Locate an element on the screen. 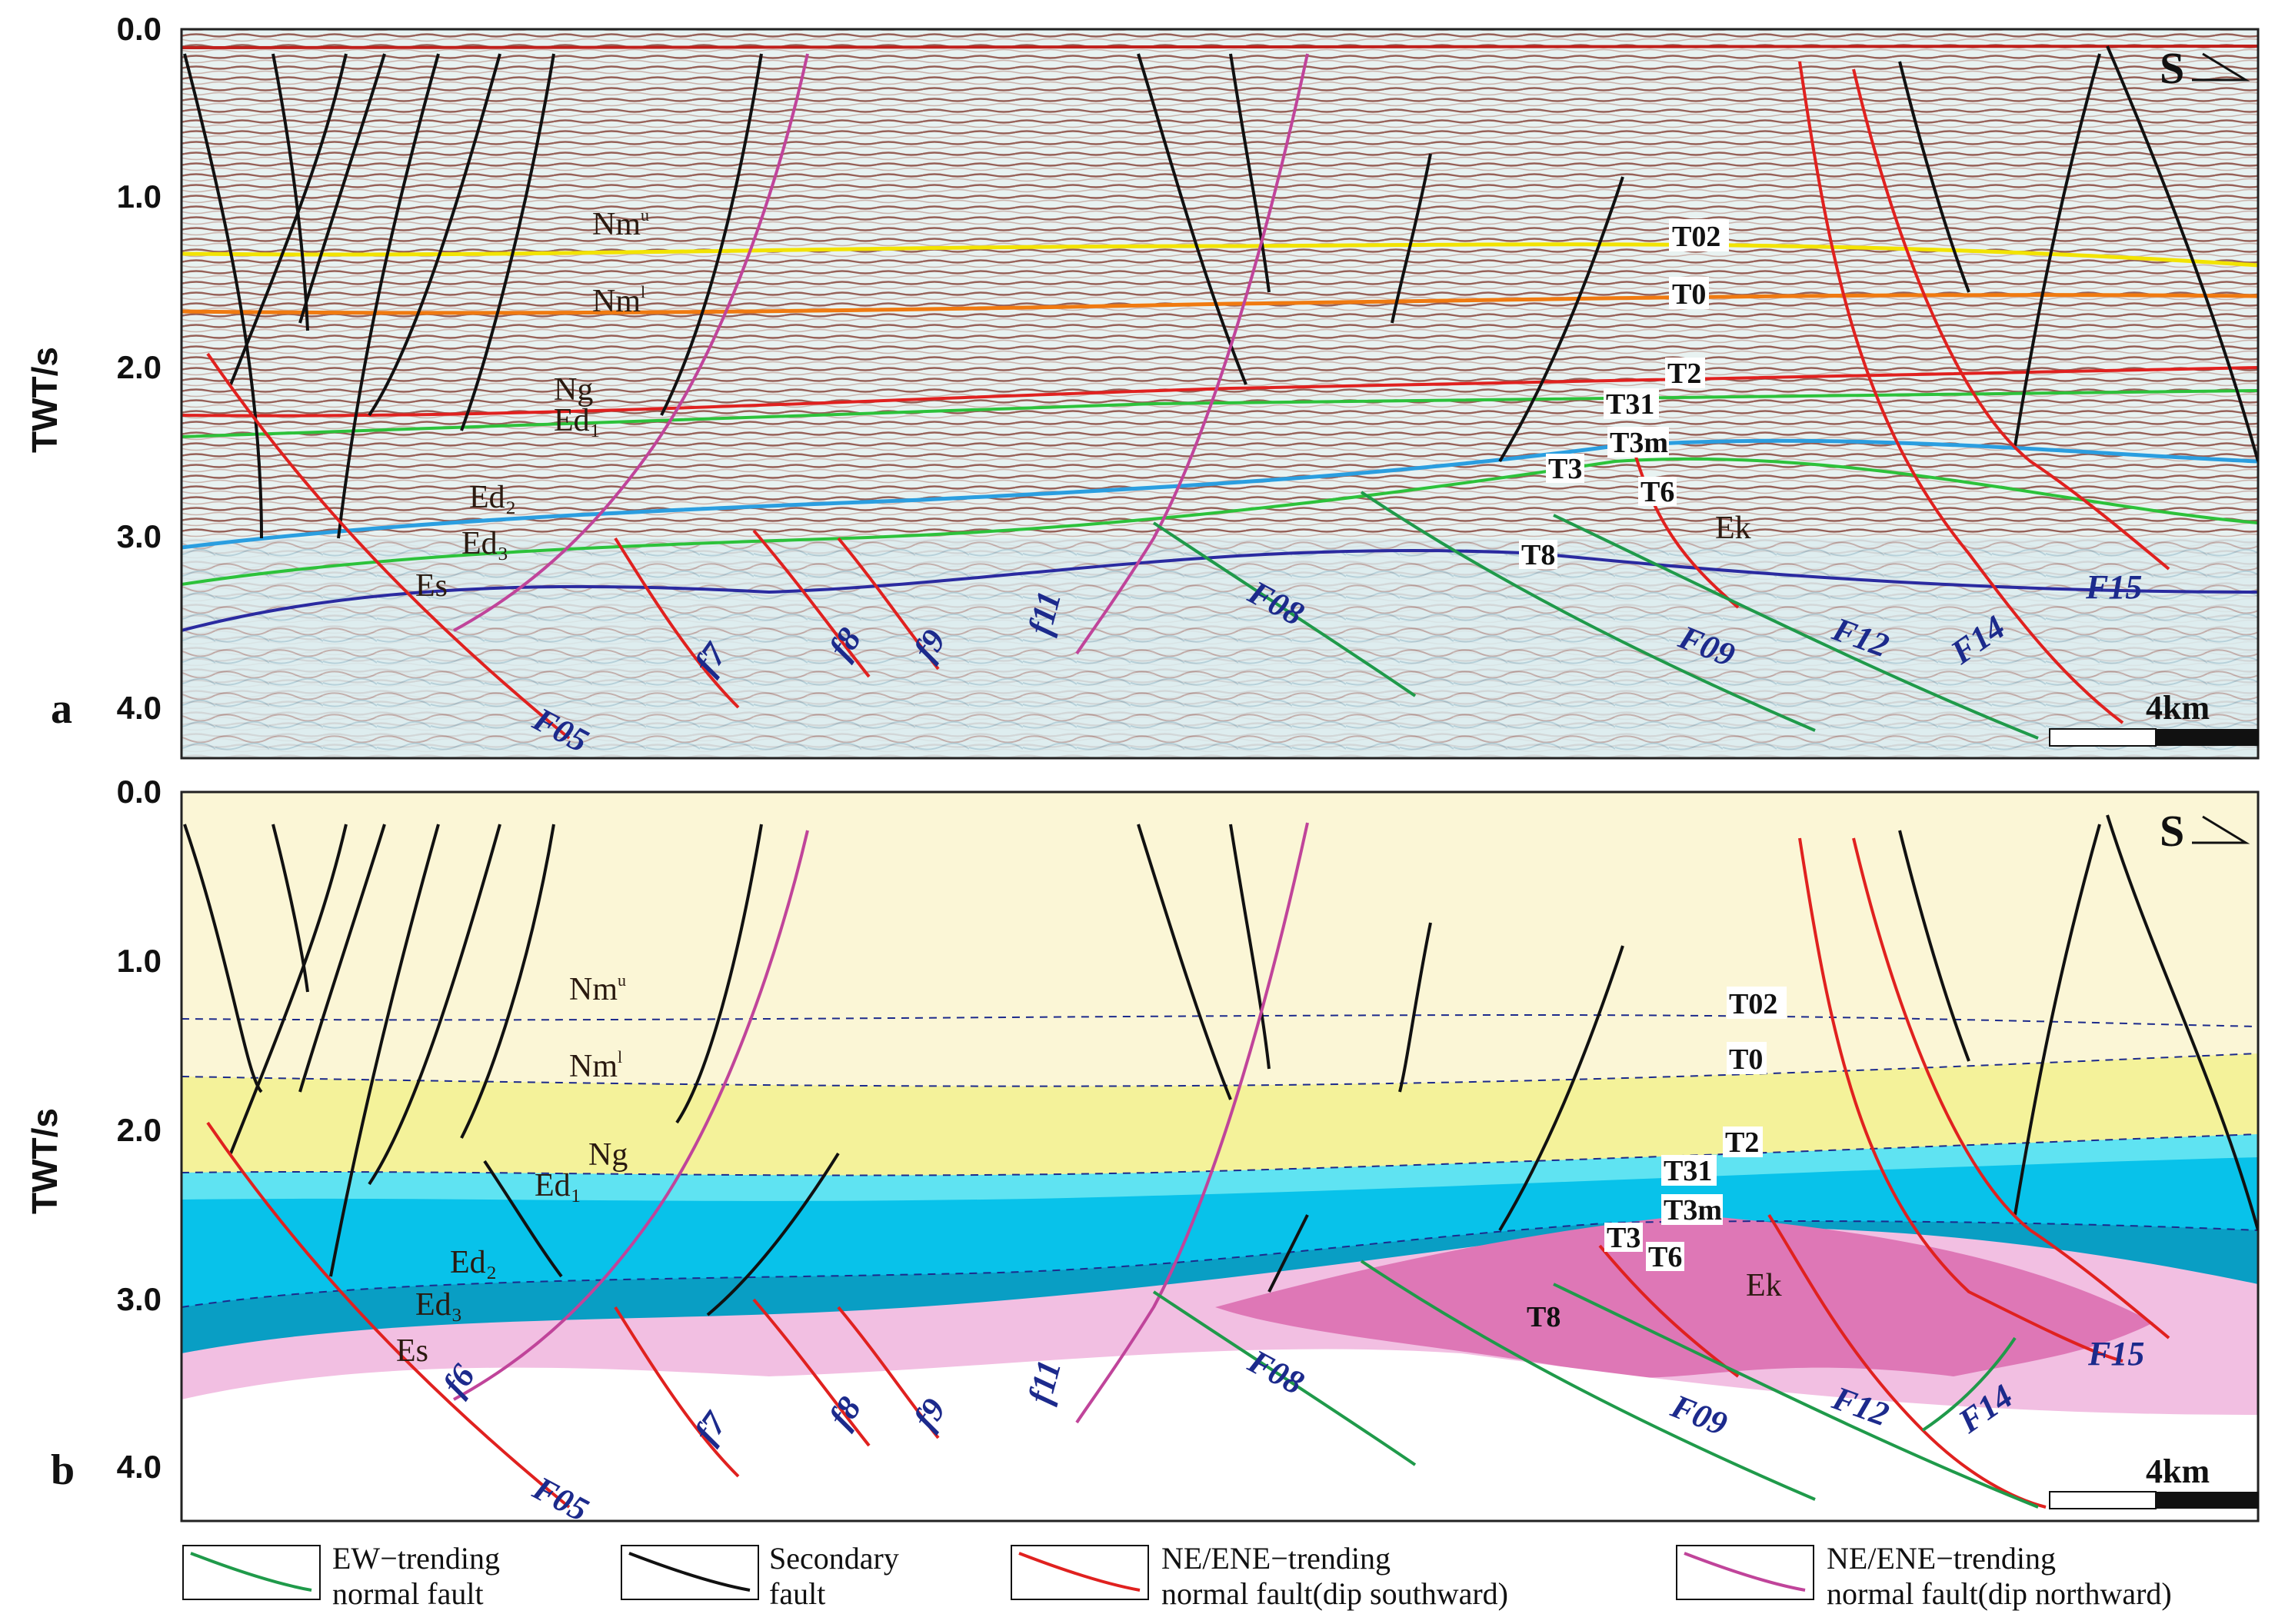 This screenshot has height=1624, width=2295. legend-item-ew-fault: EW−trending normal fault is located at coordinates (341, 1576).